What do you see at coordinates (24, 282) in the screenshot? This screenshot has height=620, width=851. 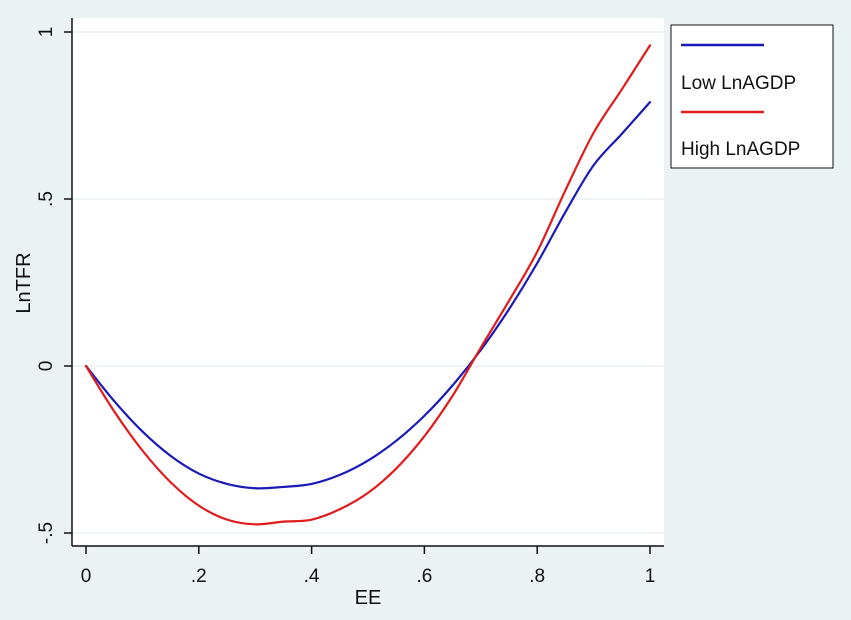 I see `y-axis-title: LnTFR` at bounding box center [24, 282].